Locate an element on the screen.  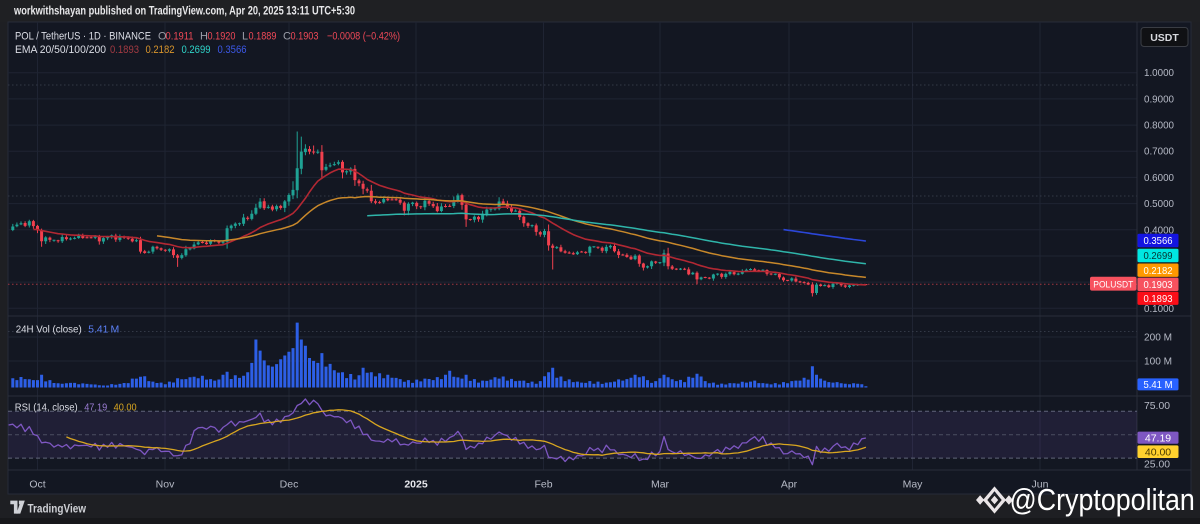
svg-text: 100 M is located at coordinates (1158, 361).